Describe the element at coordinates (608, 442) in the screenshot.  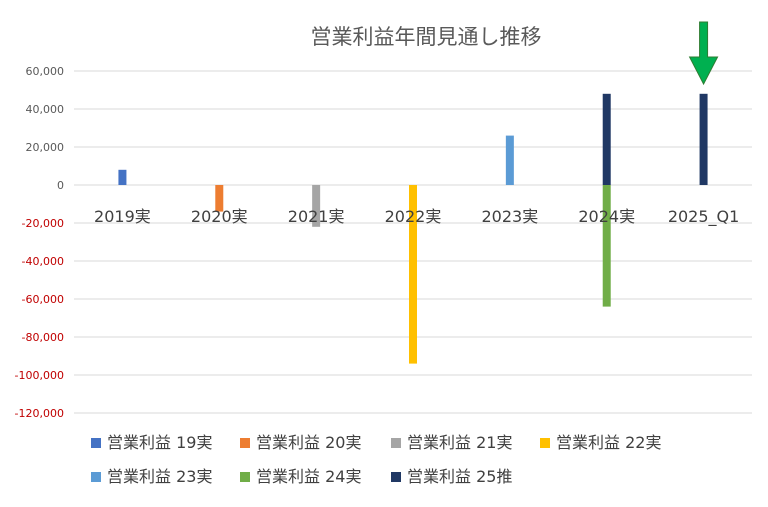
I see `legend-label: 営業利益 22実` at that location.